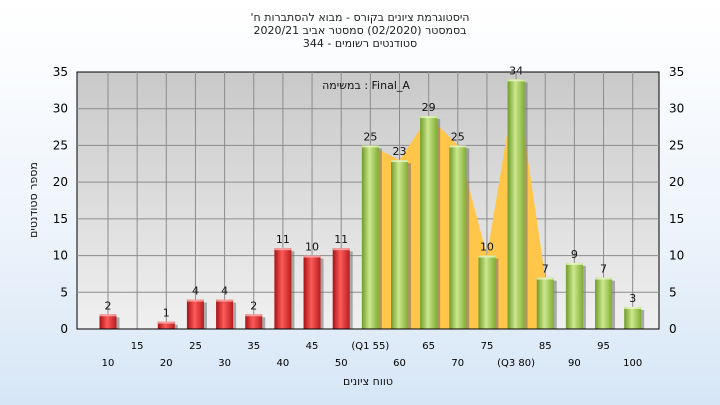 This screenshot has height=405, width=720. Describe the element at coordinates (516, 70) in the screenshot. I see `data-label-(Q3 80): 34` at that location.